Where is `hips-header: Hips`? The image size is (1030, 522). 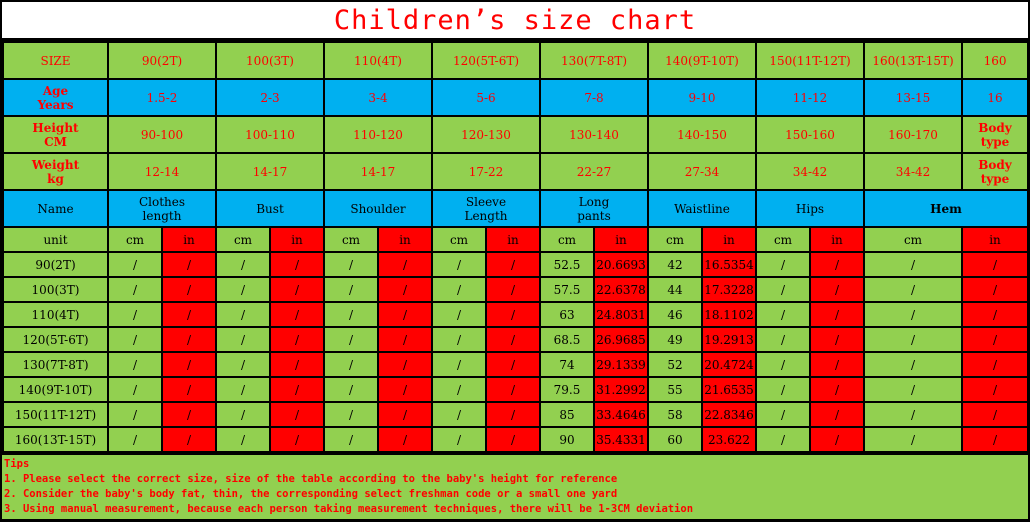
hips-header: Hips is located at coordinates (810, 208).